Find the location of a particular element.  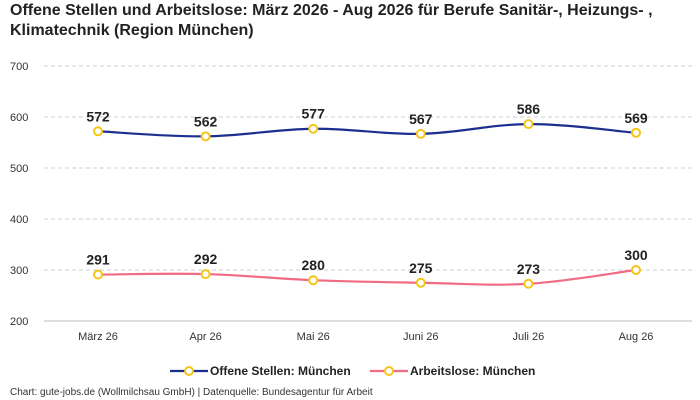

legend-label: Arbeitslose: München is located at coordinates (472, 371).